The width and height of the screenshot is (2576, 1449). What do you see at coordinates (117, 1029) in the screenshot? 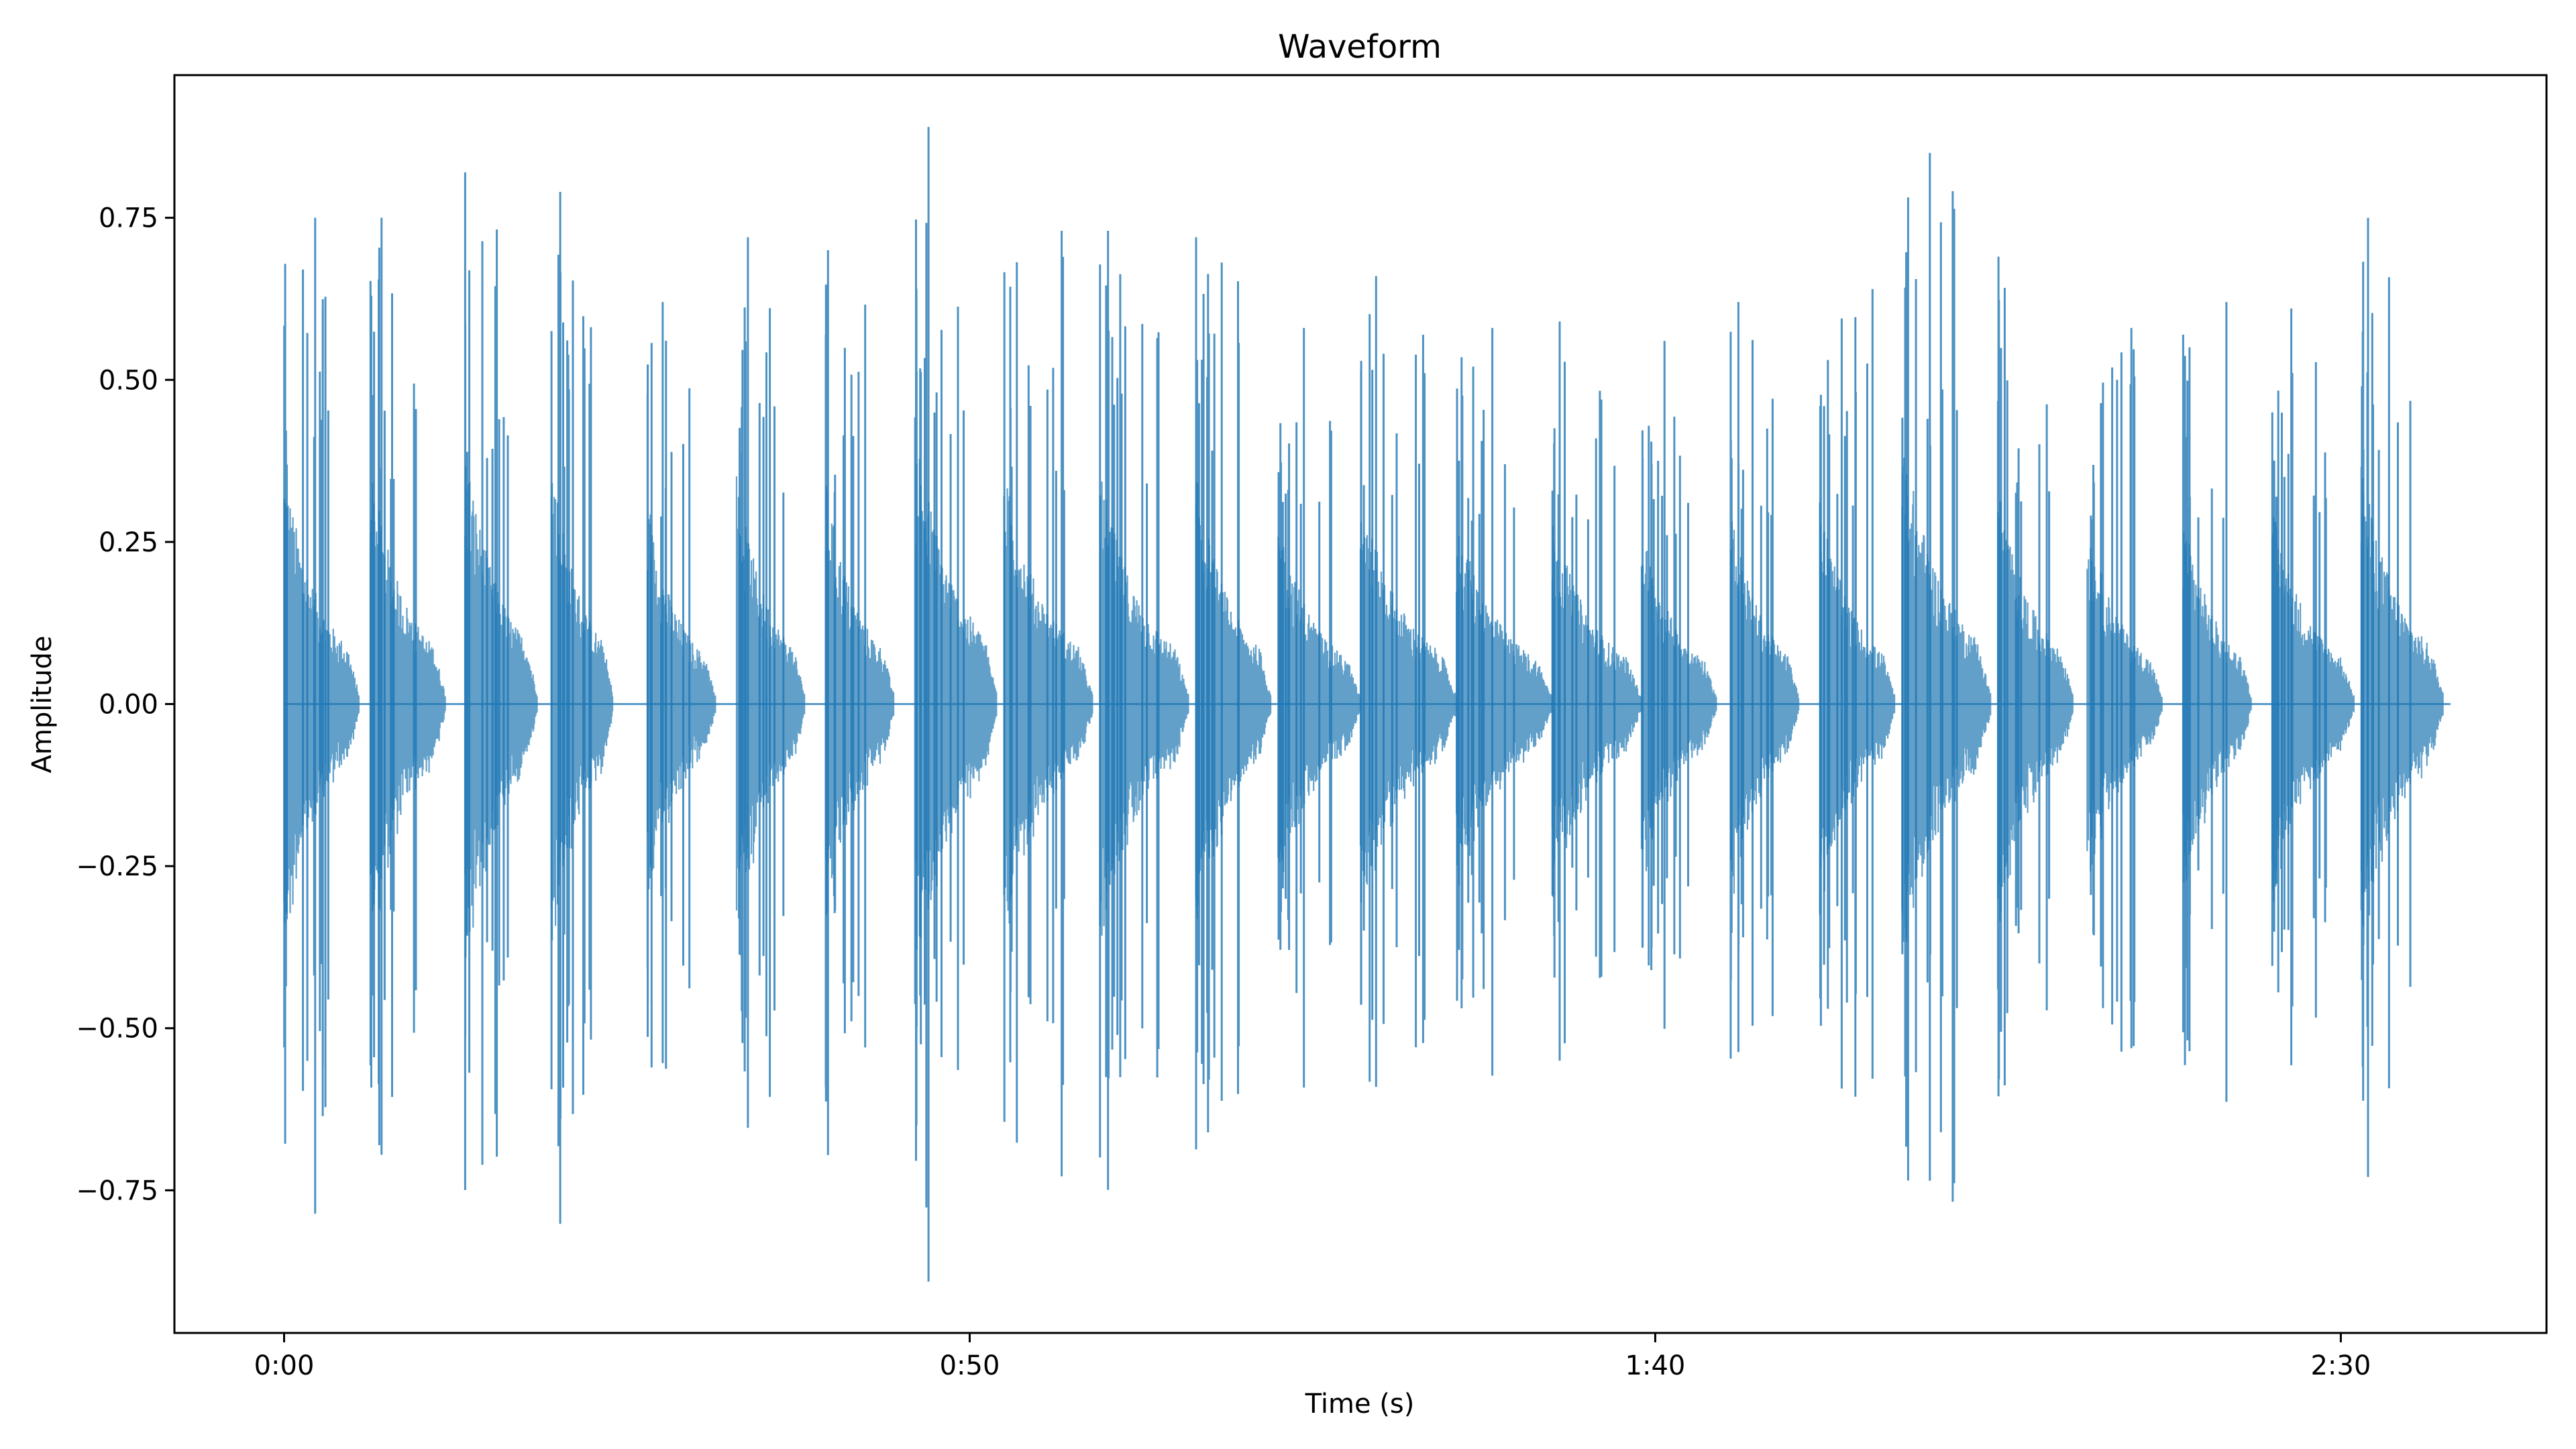
I see `y-tick-label: −0.50` at bounding box center [117, 1029].